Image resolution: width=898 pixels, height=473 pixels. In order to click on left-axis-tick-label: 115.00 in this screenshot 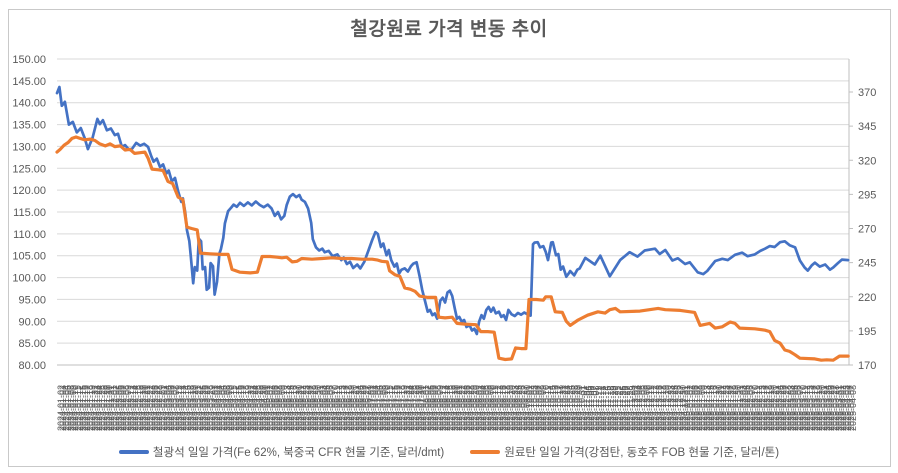, I will do `click(29, 213)`.